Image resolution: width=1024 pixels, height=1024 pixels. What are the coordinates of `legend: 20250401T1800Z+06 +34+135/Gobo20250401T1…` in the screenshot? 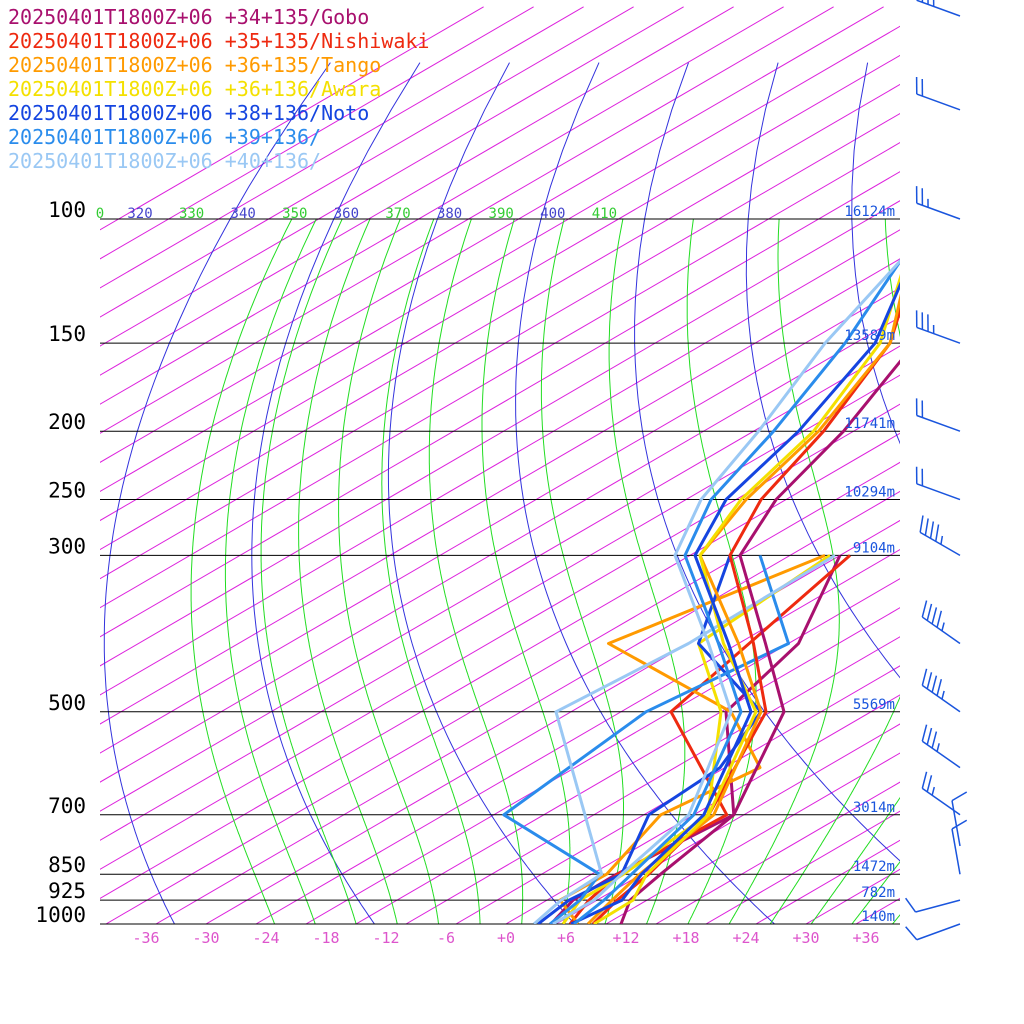 It's located at (218, 89).